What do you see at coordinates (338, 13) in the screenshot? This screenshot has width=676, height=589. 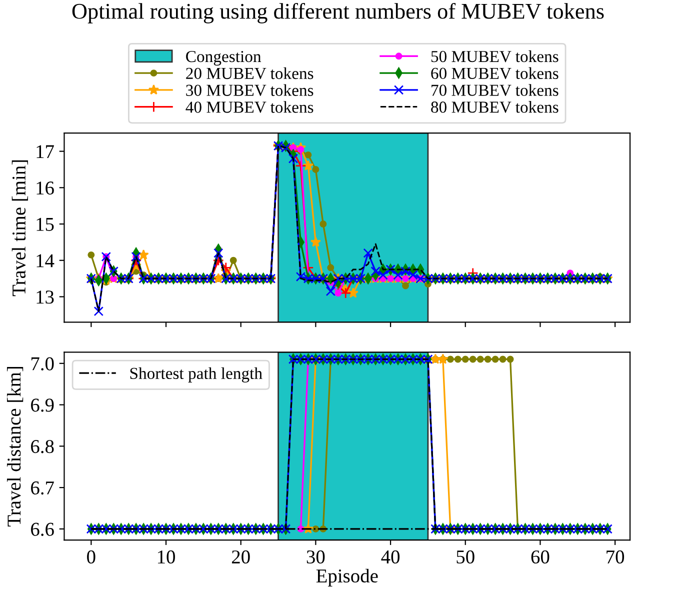 I see `chart-title: Optimal routing using different numbers of MUBEV tokens` at bounding box center [338, 13].